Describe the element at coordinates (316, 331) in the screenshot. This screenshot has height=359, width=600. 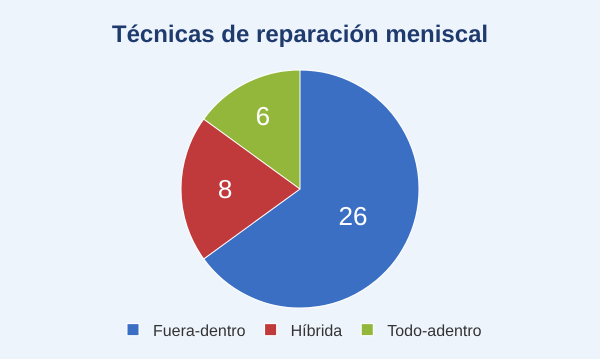
I see `legend-label: Híbrida` at that location.